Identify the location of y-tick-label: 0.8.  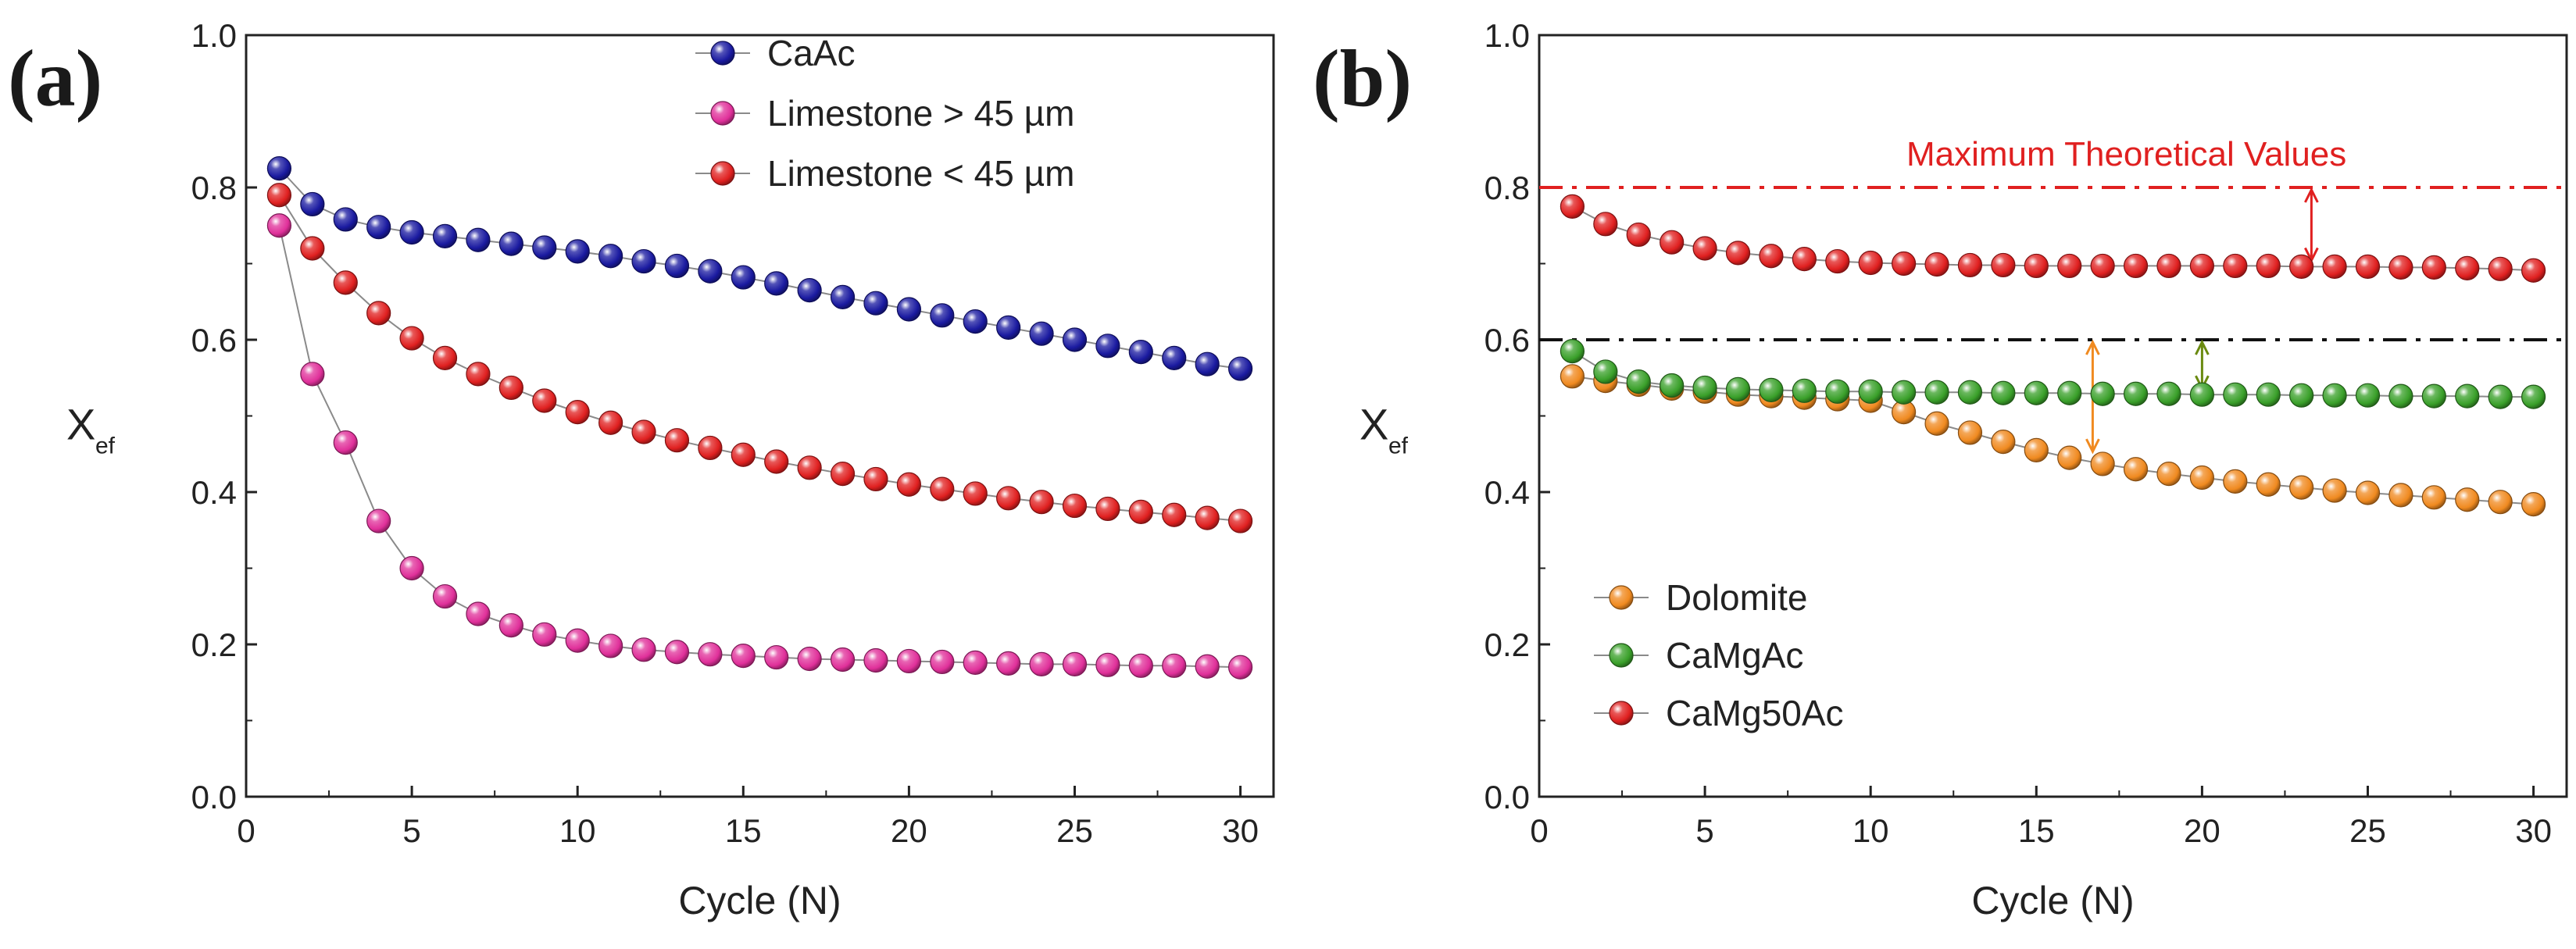
(1508, 187).